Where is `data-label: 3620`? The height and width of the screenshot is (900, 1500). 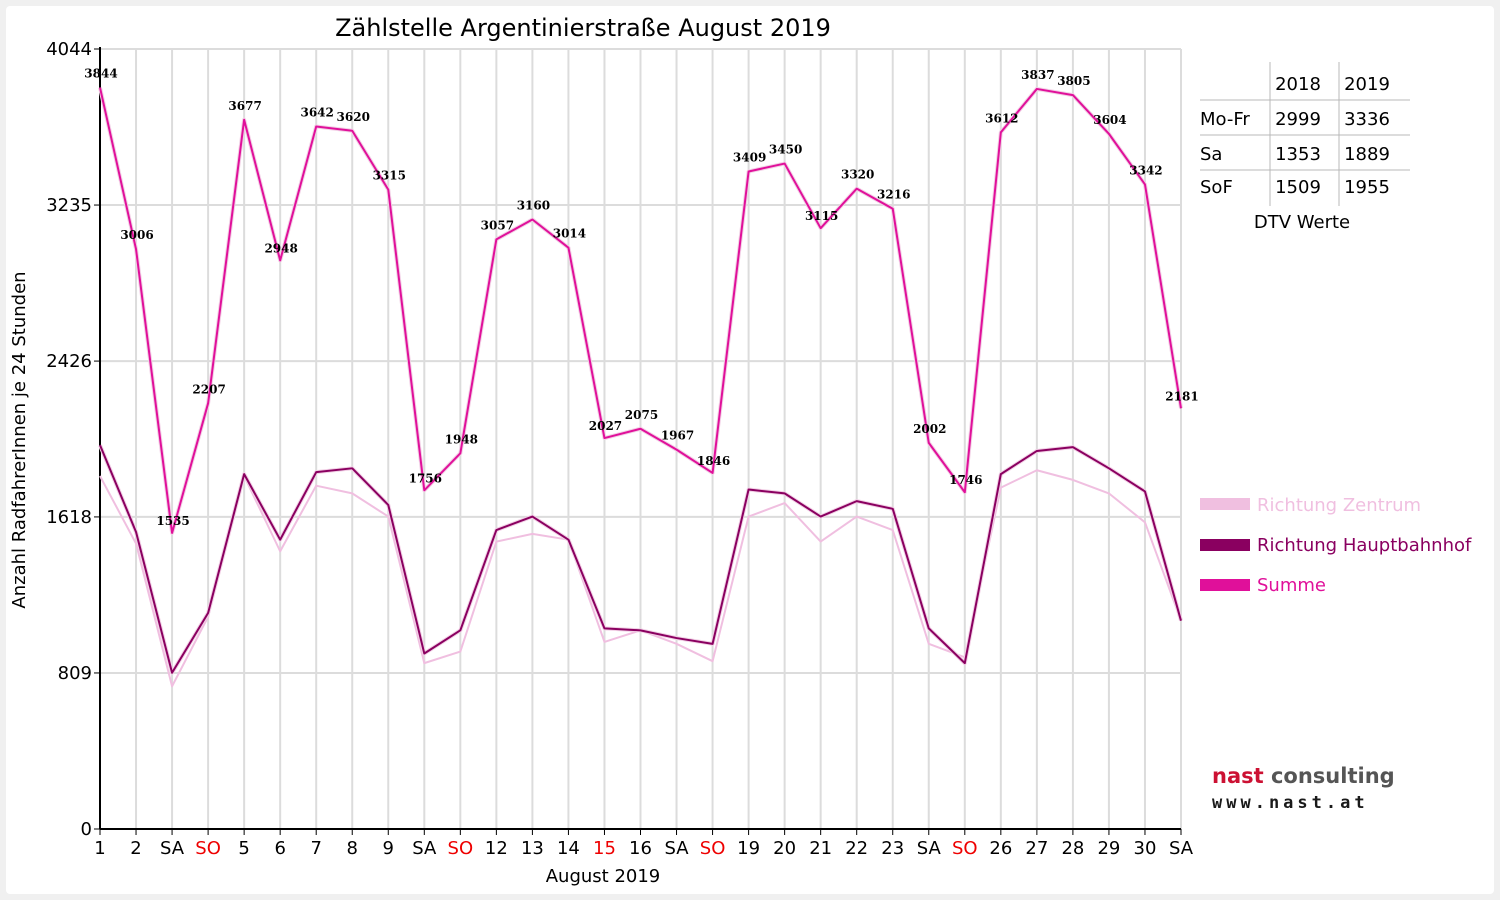
data-label: 3620 is located at coordinates (353, 117).